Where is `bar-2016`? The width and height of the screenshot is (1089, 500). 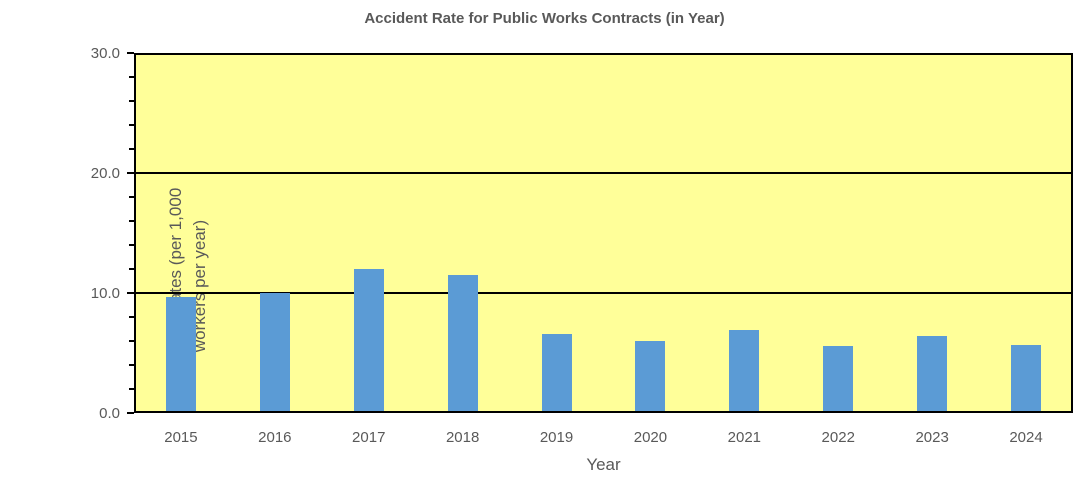 bar-2016 is located at coordinates (274, 352).